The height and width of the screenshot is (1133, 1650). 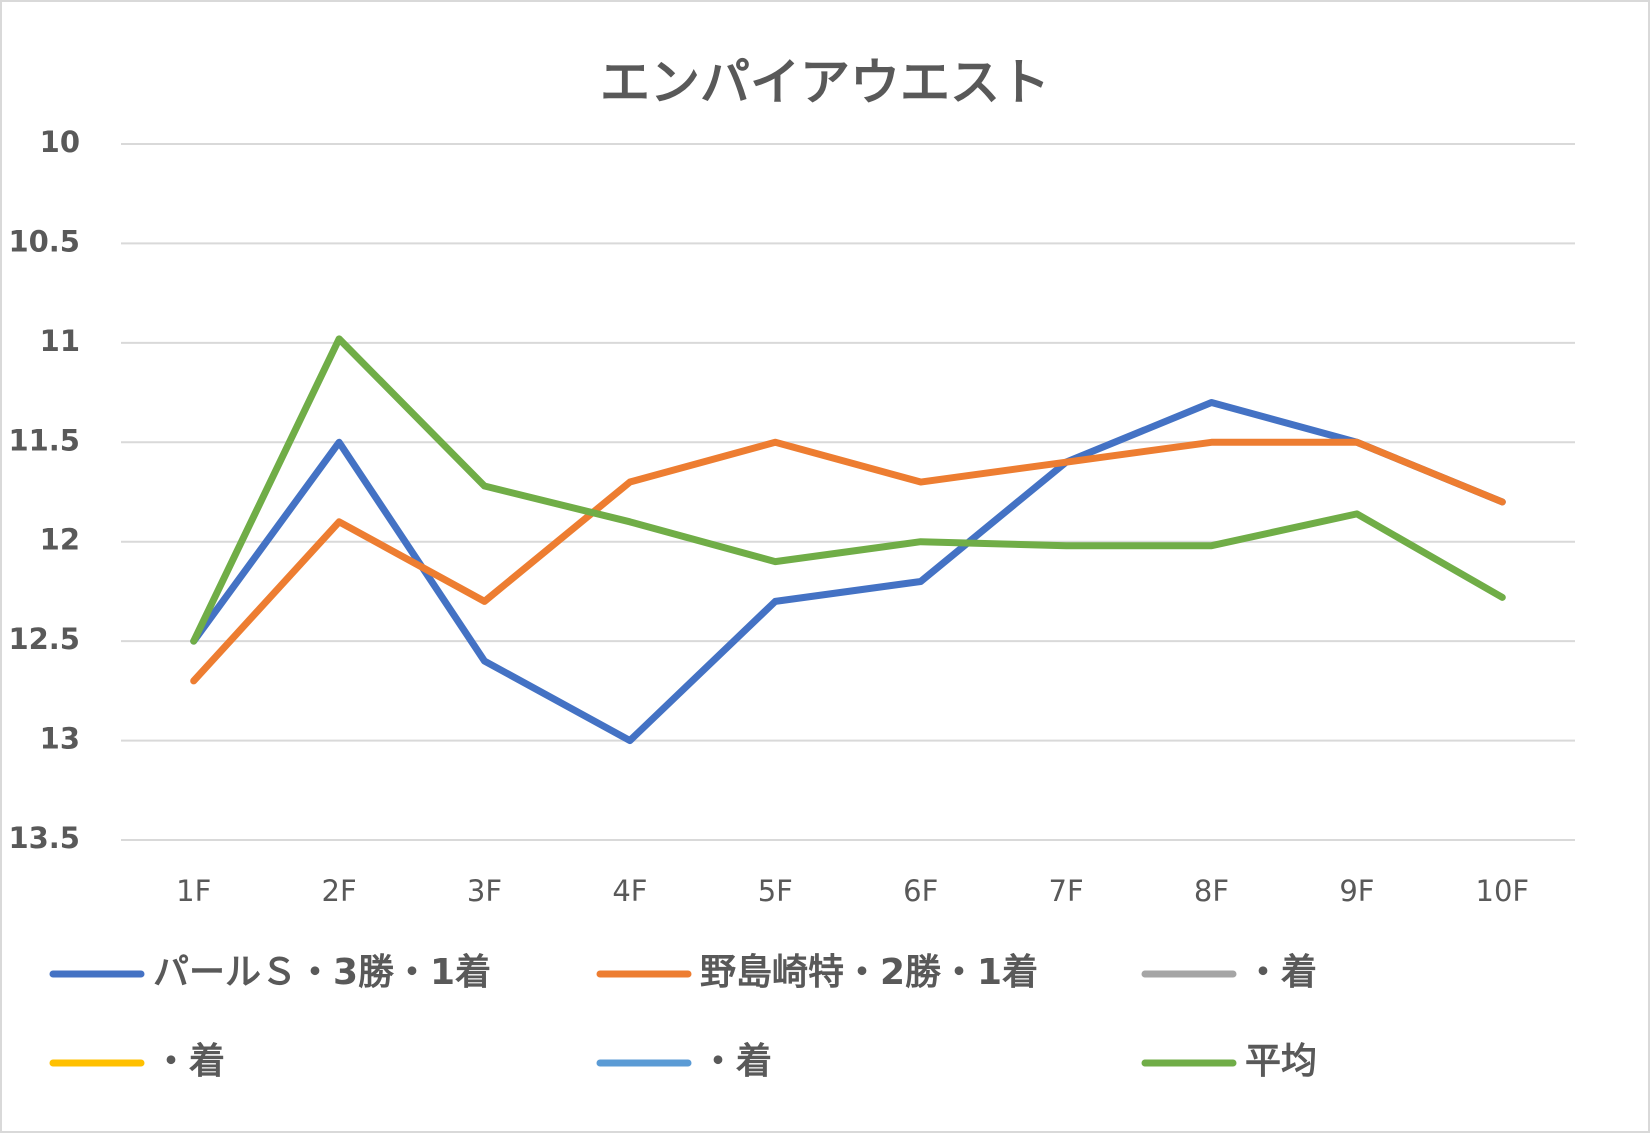 What do you see at coordinates (920, 891) in the screenshot?
I see `x-tick-label: 6F` at bounding box center [920, 891].